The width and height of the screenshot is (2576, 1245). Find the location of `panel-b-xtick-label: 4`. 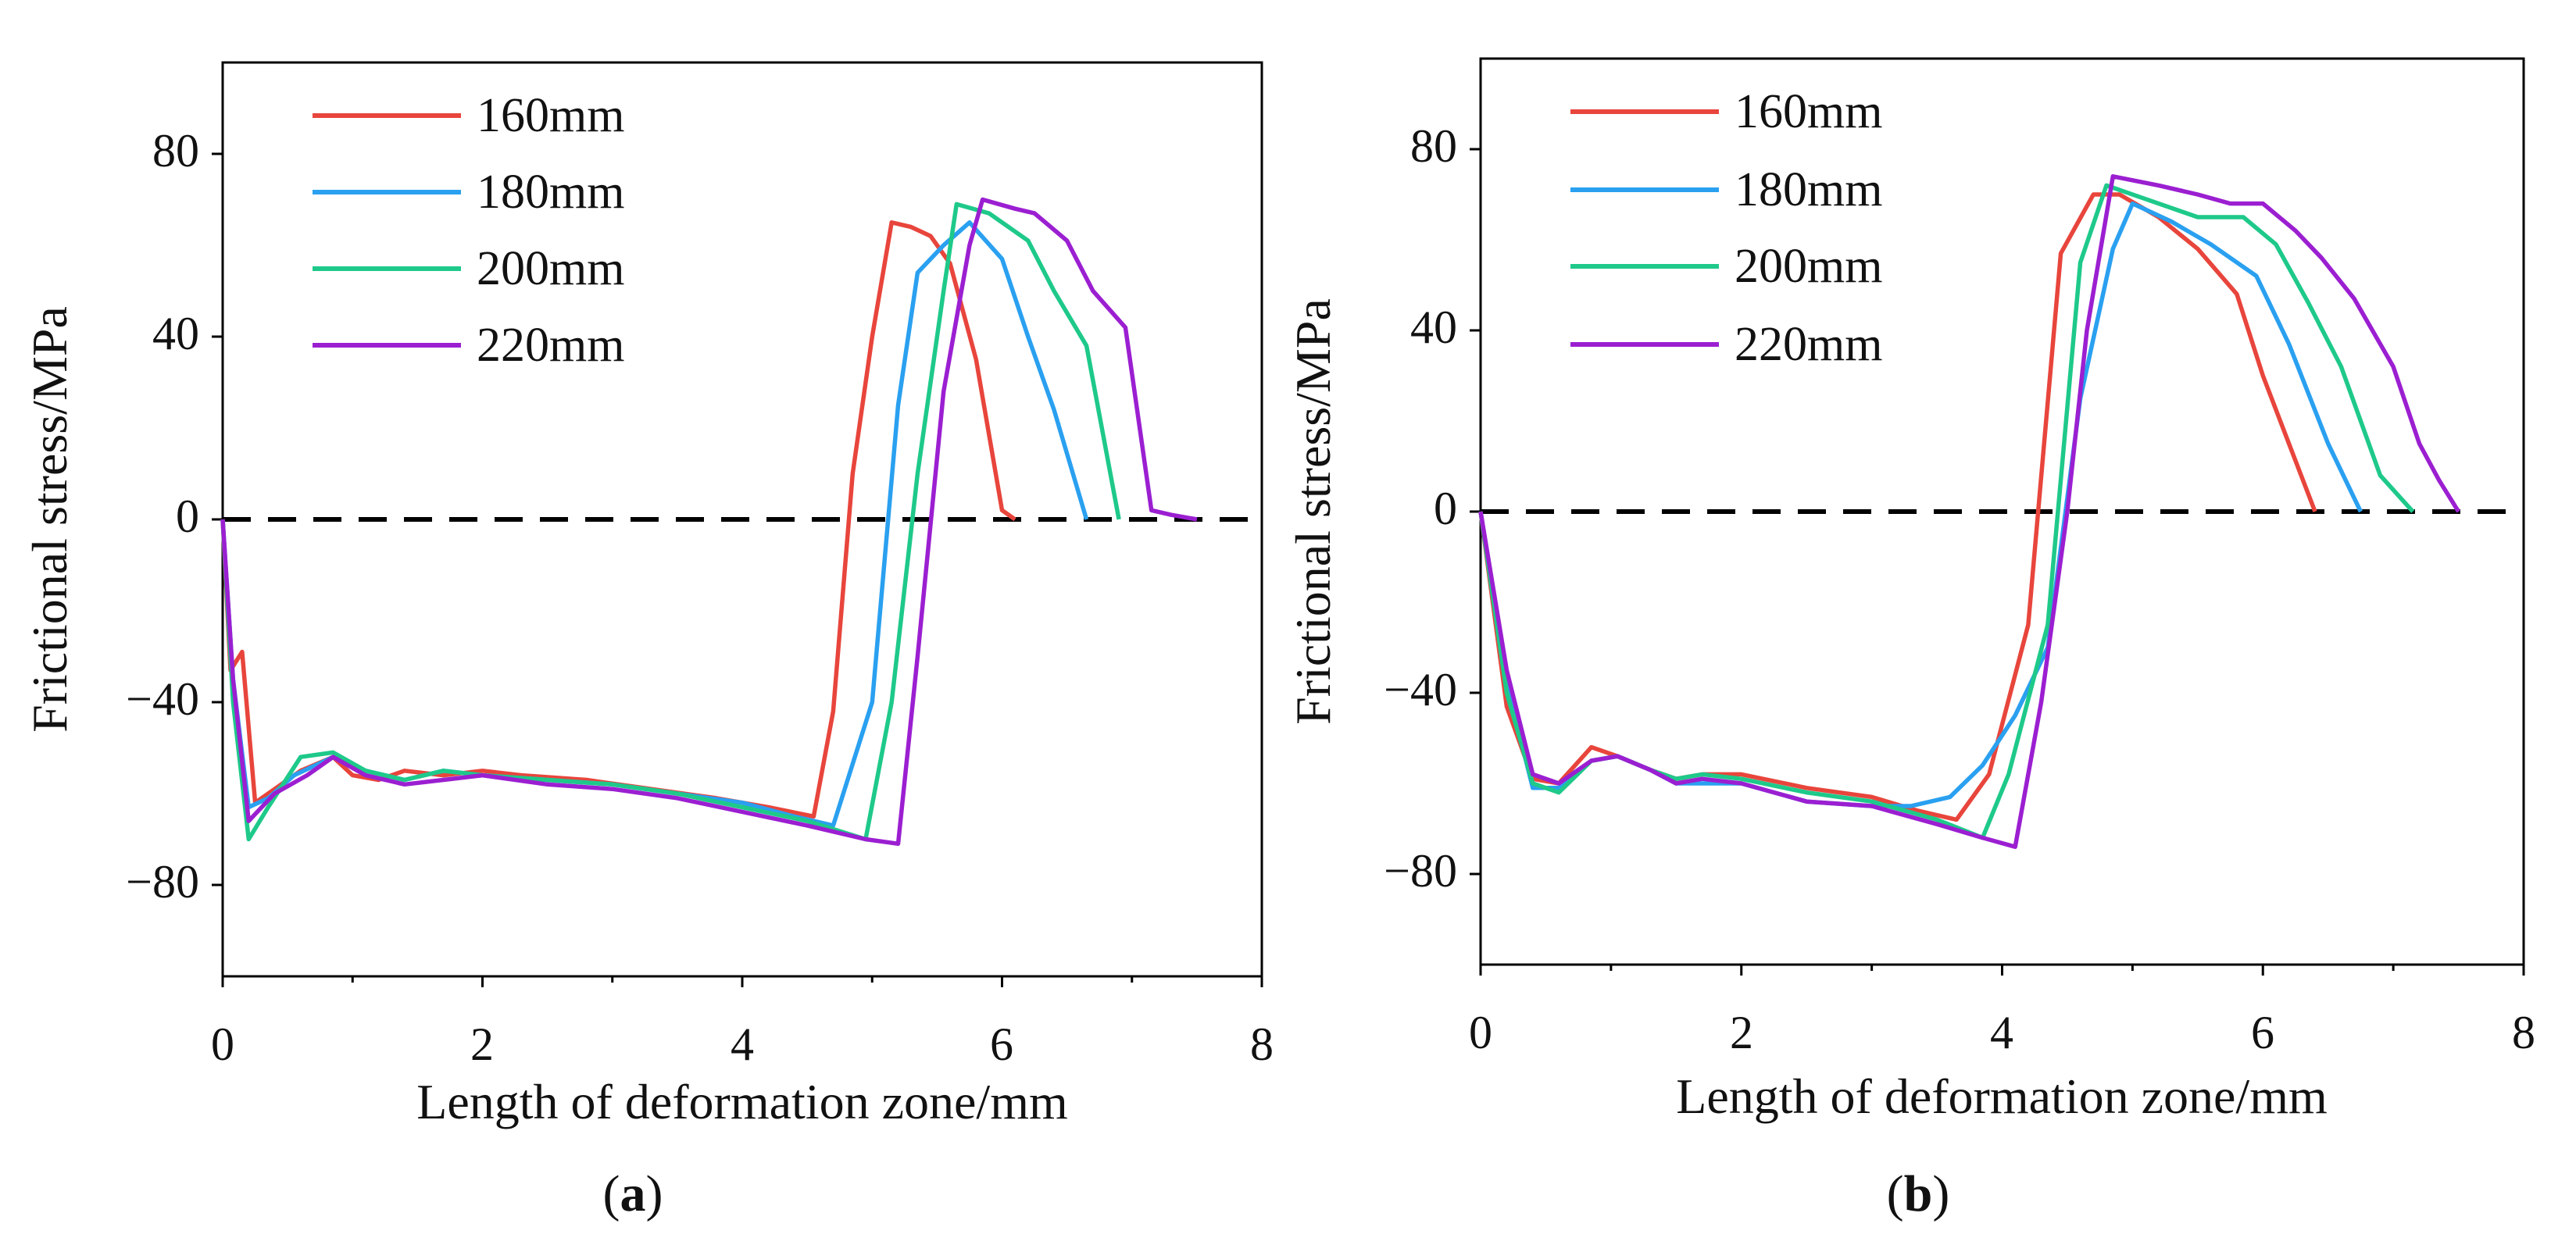

panel-b-xtick-label: 4 is located at coordinates (2002, 1032).